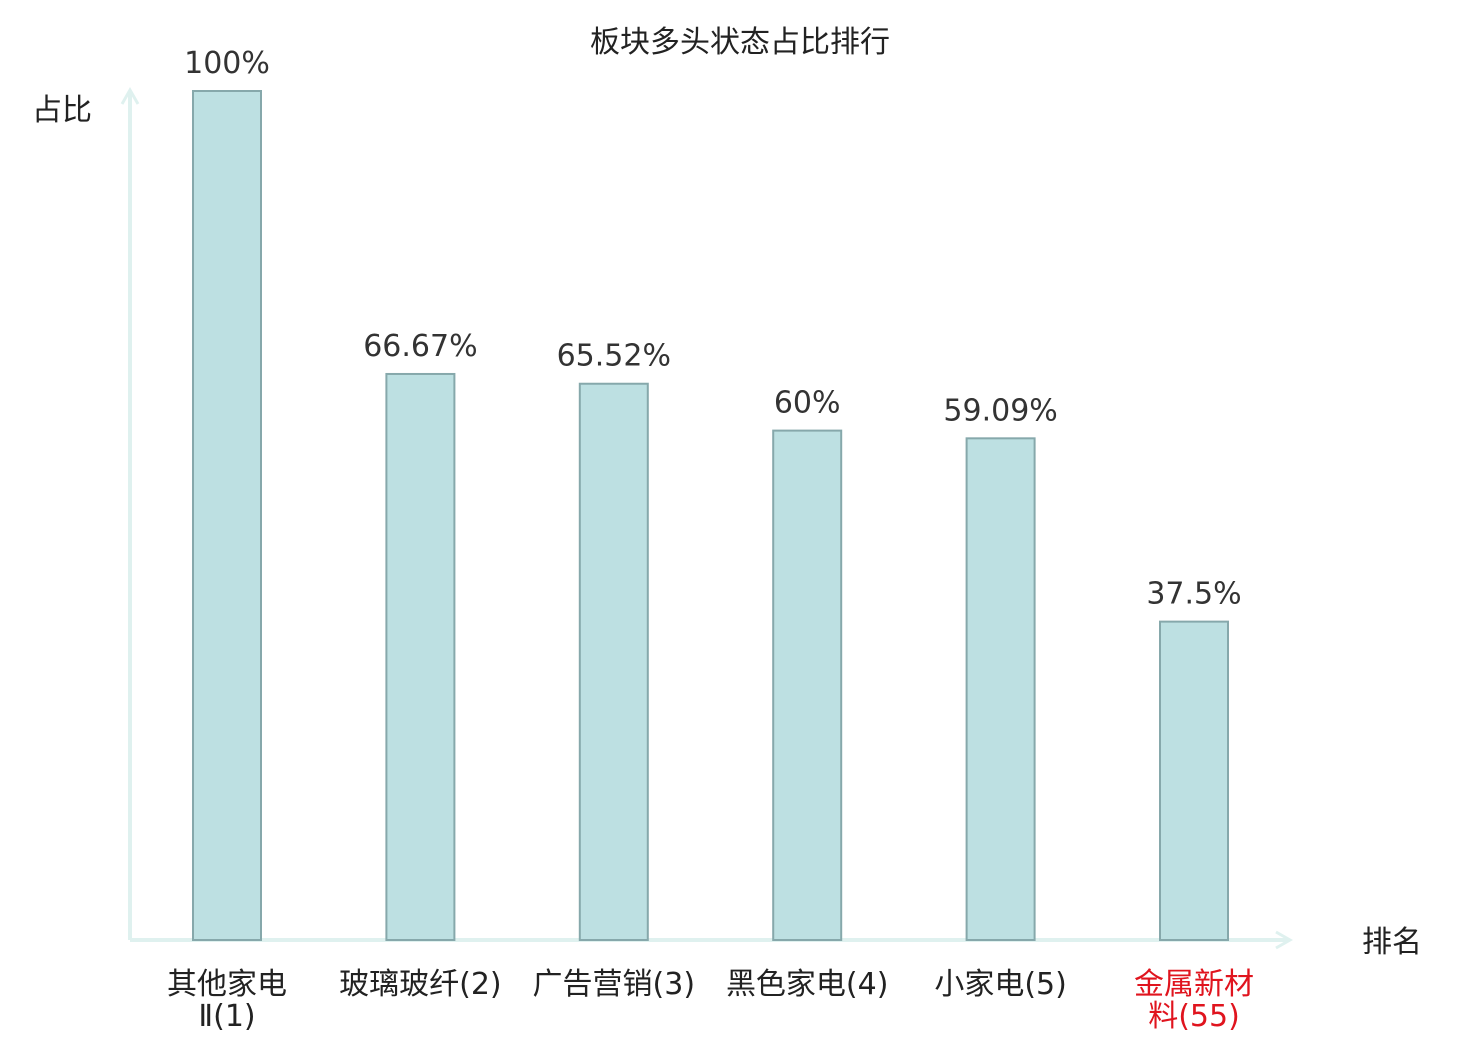 This screenshot has width=1480, height=1040. I want to click on category-label-line: Ⅱ(1), so click(226, 1016).